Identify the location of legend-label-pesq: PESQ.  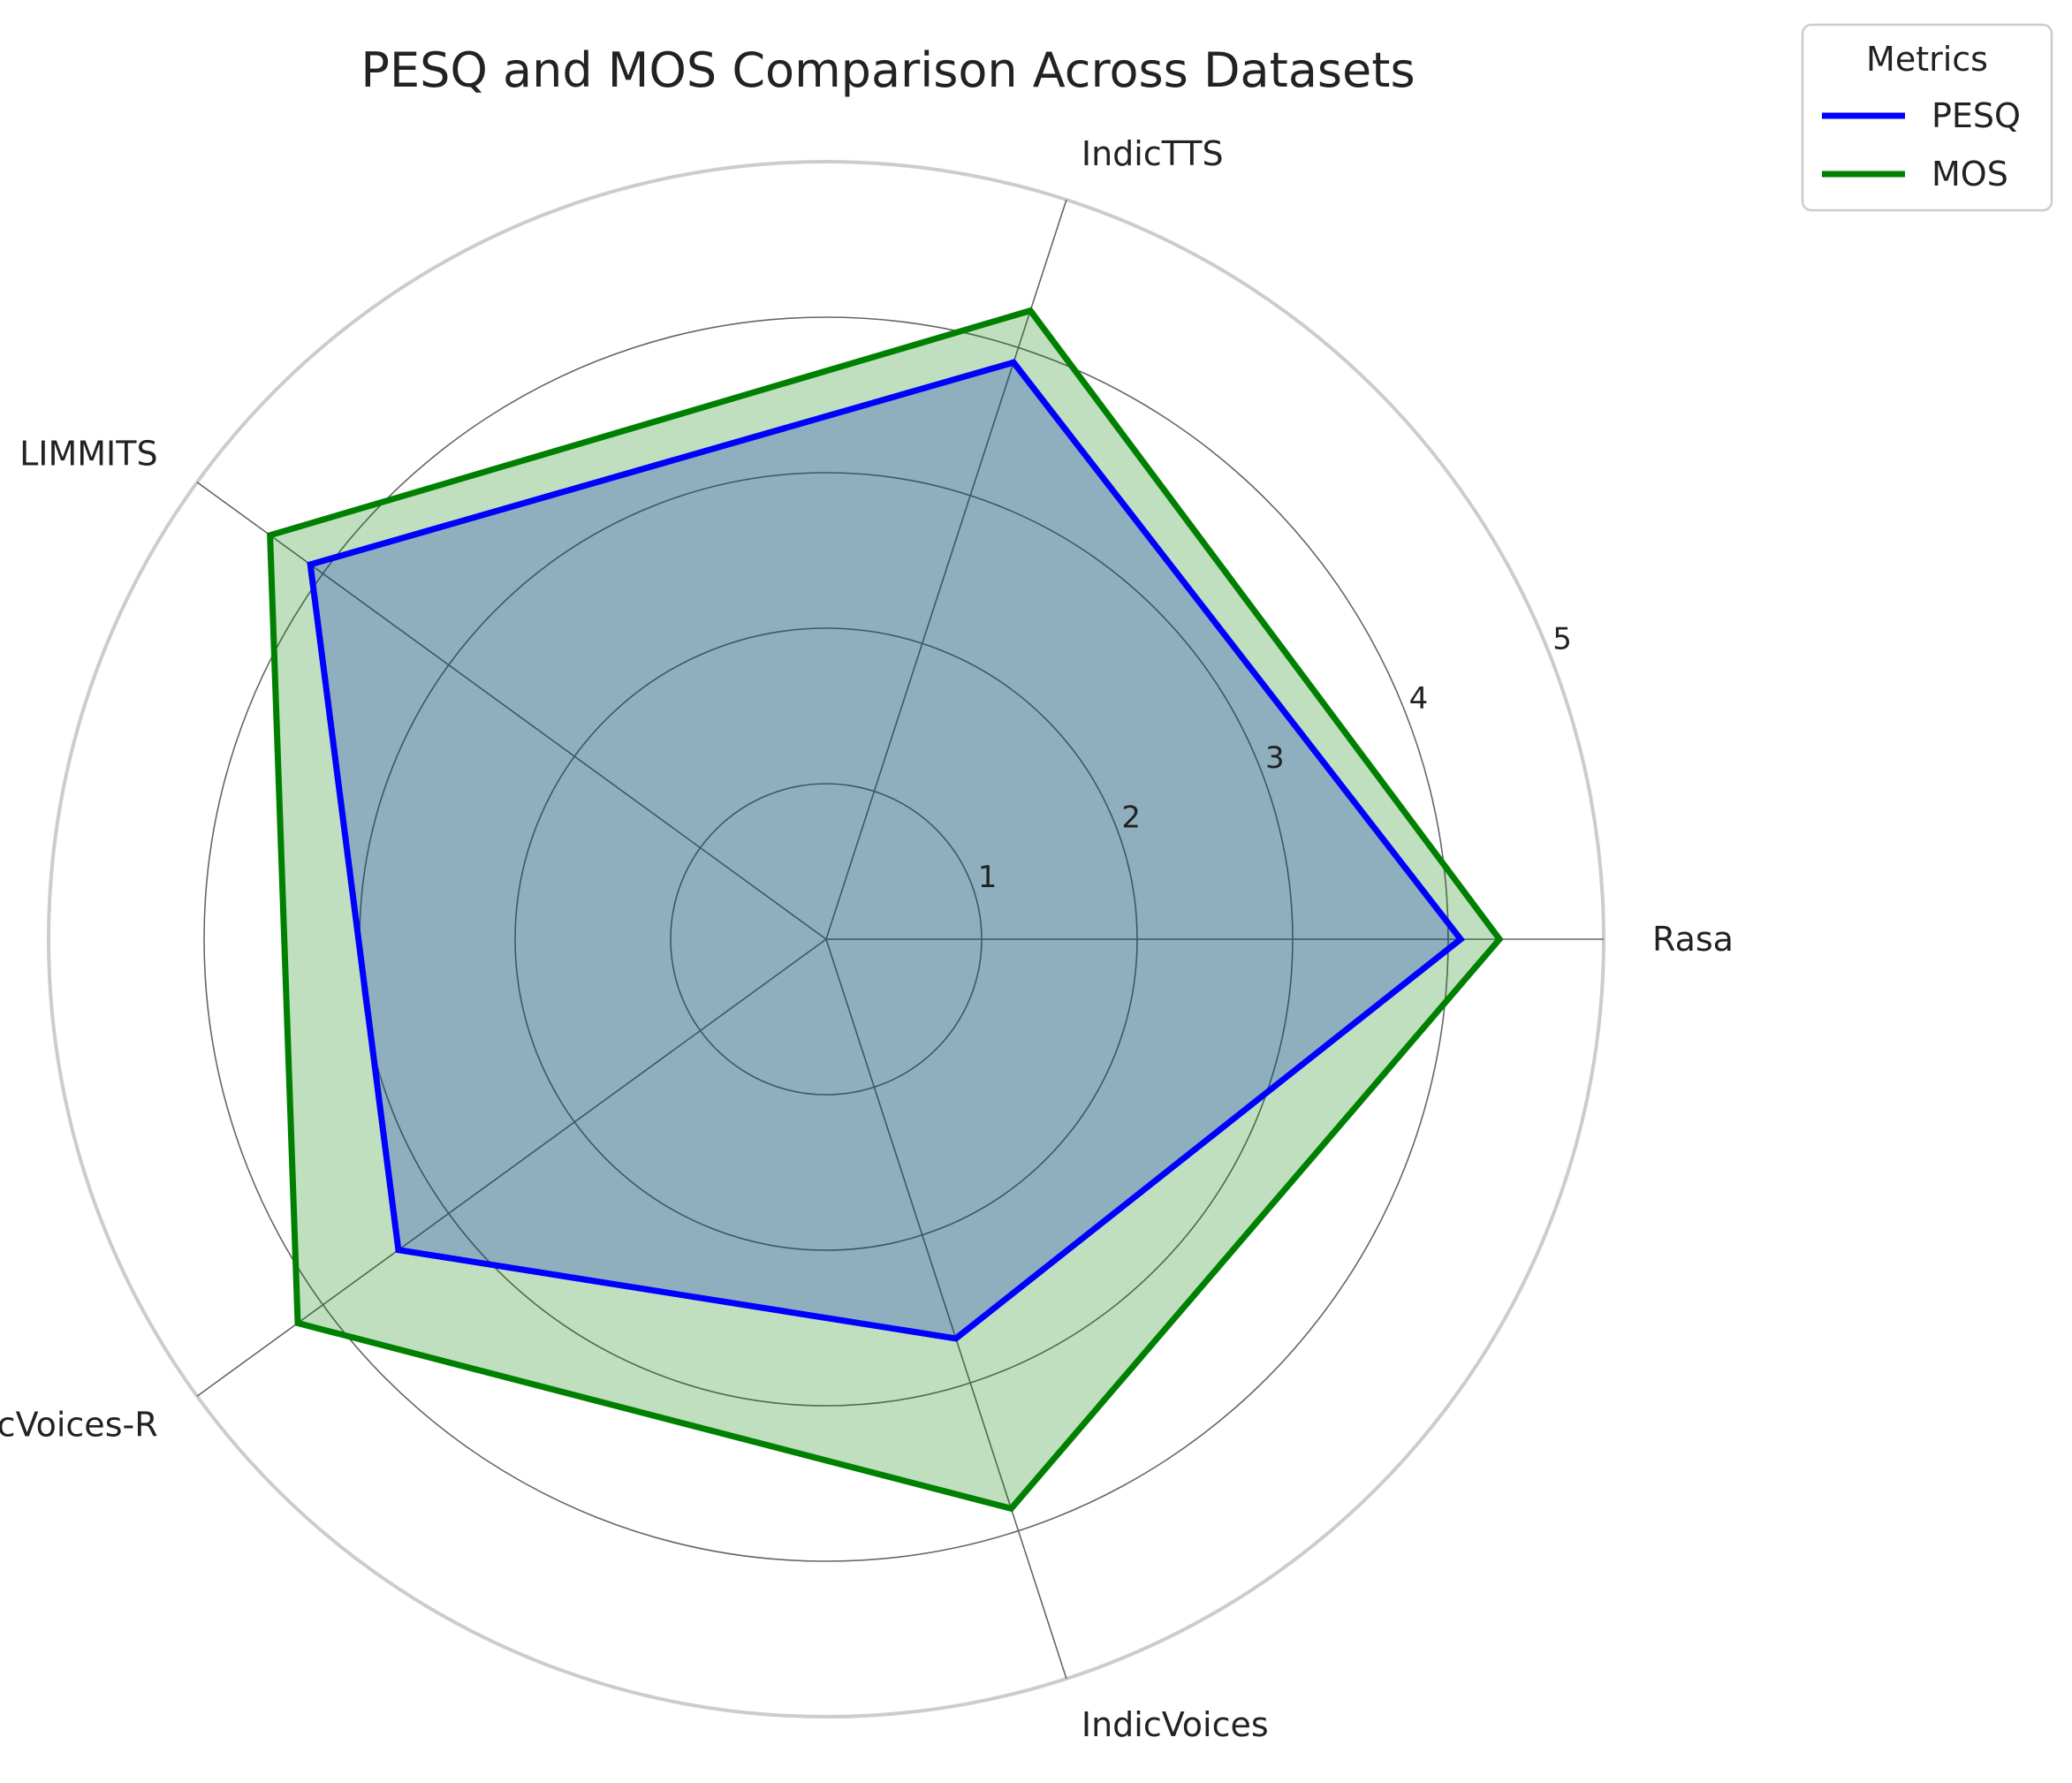
(1977, 116).